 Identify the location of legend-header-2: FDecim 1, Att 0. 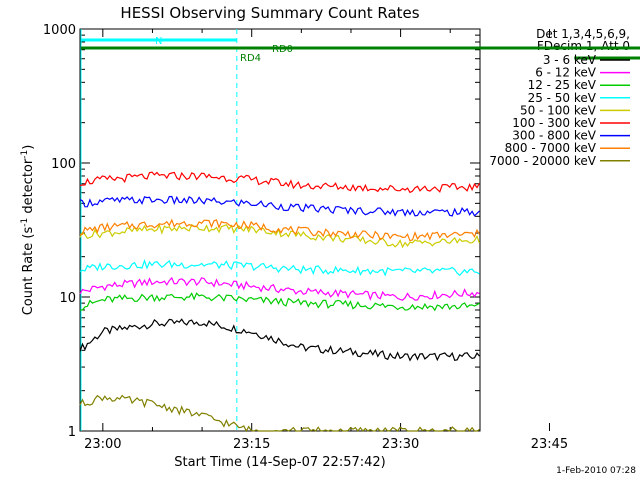
(583, 46).